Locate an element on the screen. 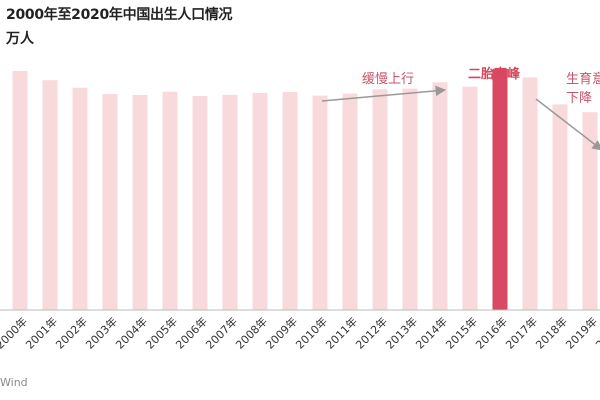 The height and width of the screenshot is (400, 600). bar-2013年 is located at coordinates (410, 199).